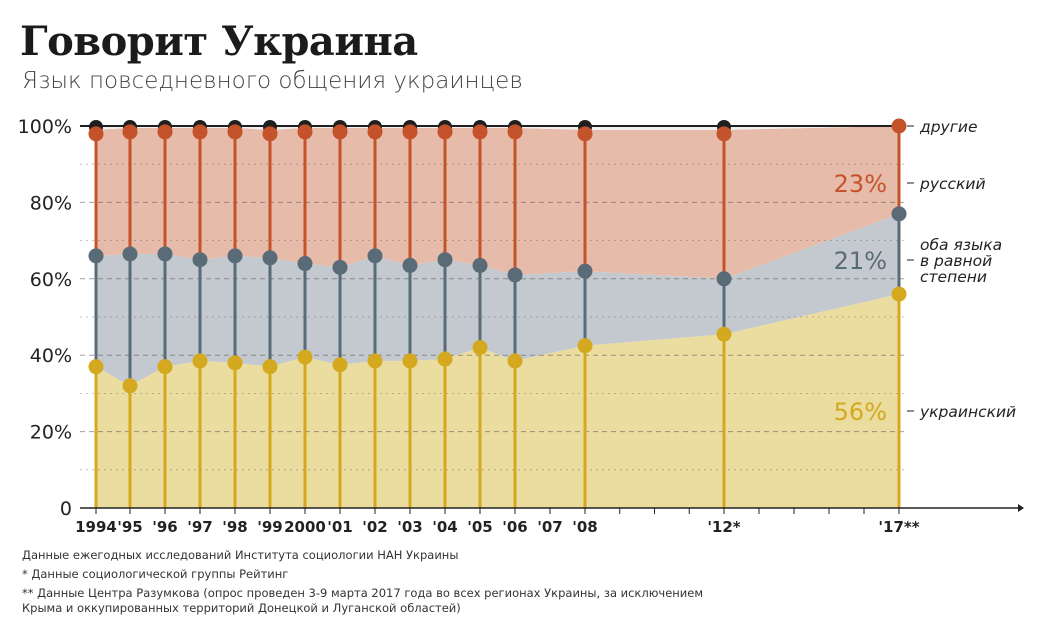  I want to click on legend-label-other: другие, so click(948, 127).